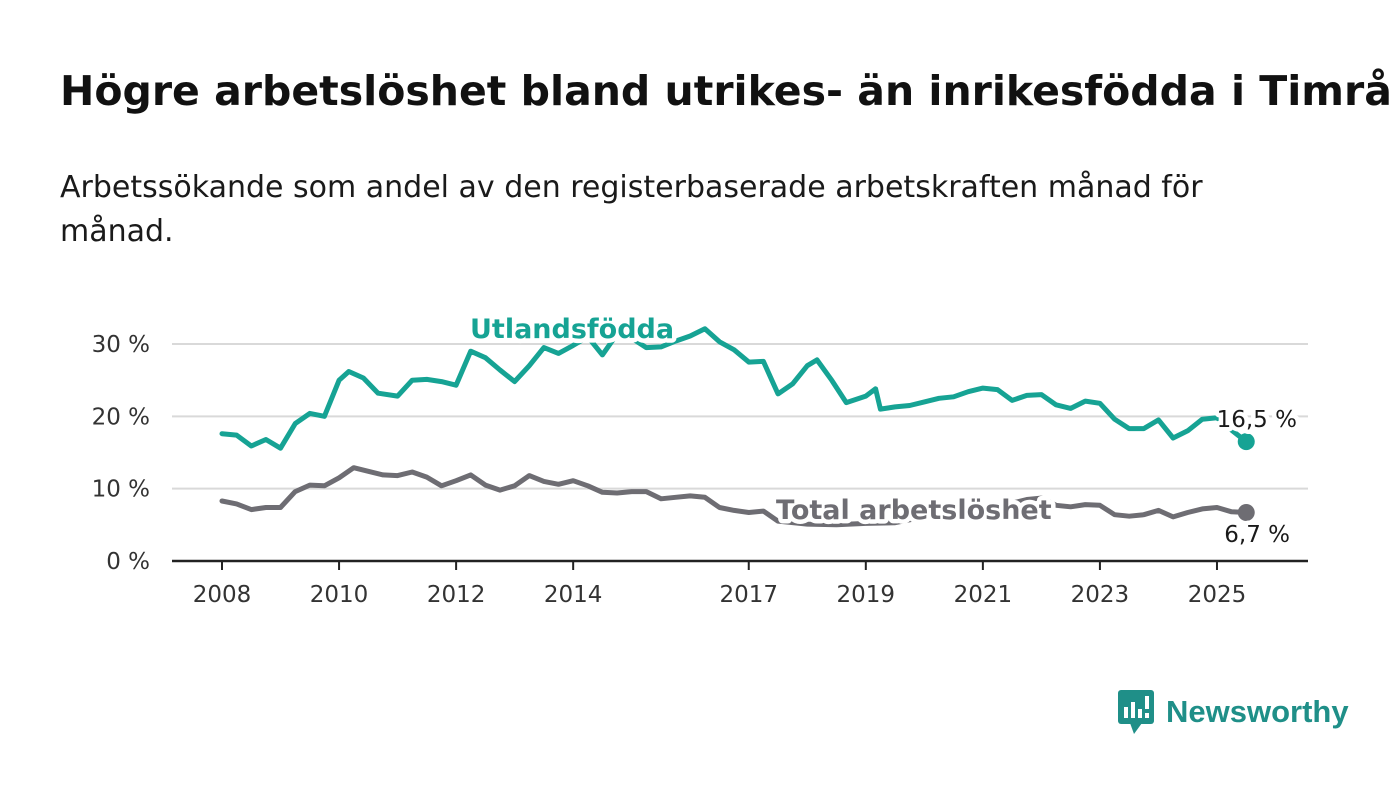  I want to click on end-value-label-total-halo: 6,7 %, so click(1257, 535).